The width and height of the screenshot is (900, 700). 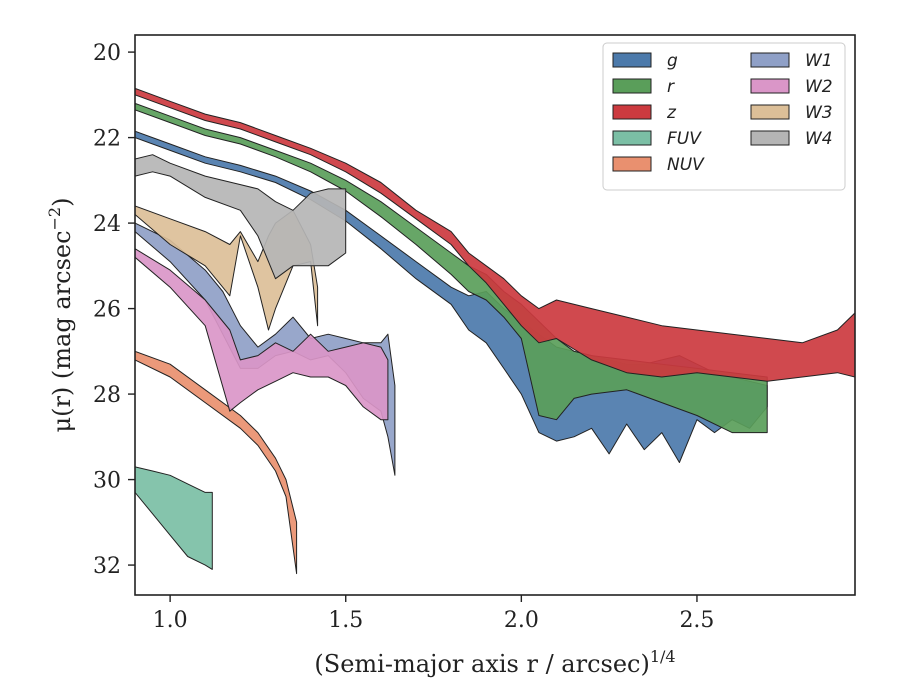 I want to click on legend-item-nuv: NUV, so click(x=658, y=165).